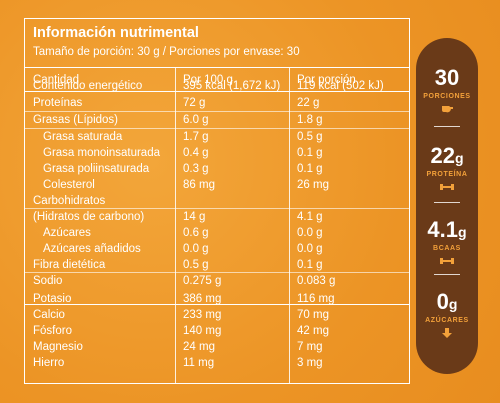 This screenshot has height=403, width=500. I want to click on per-serving-value: 119 kcal (502 kJ), so click(340, 86).